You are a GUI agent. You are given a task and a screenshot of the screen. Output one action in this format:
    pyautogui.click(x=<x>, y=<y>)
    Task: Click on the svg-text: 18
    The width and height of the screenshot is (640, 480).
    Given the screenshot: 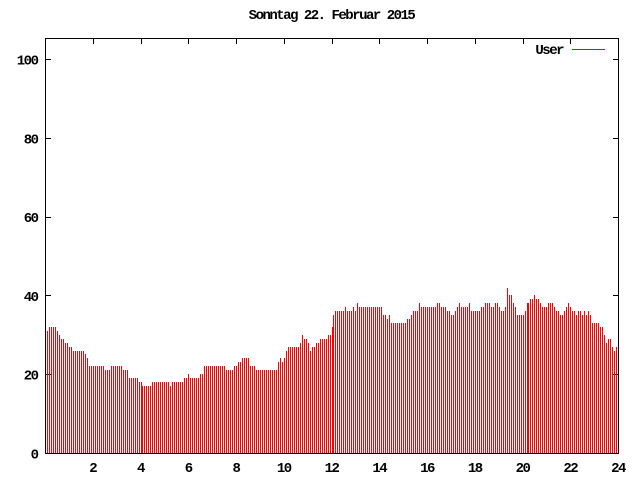 What is the action you would take?
    pyautogui.click(x=475, y=469)
    